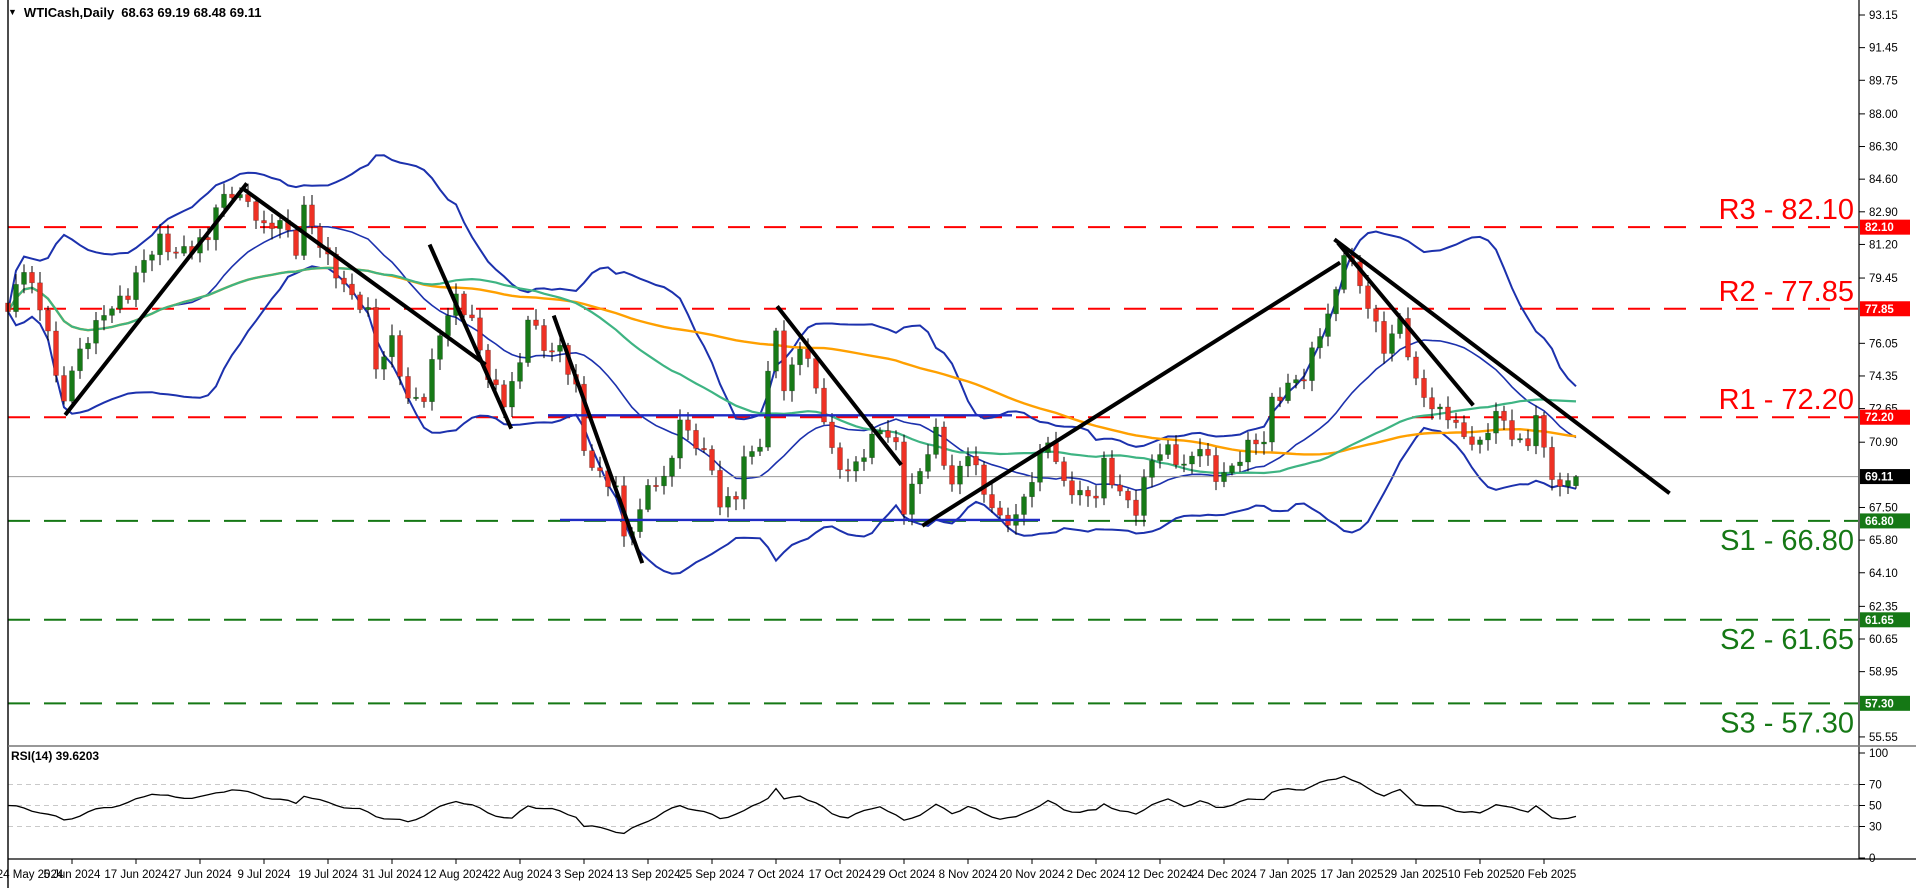 This screenshot has height=888, width=1916. What do you see at coordinates (12, 12) in the screenshot?
I see `triangle-down-icon: ▼` at bounding box center [12, 12].